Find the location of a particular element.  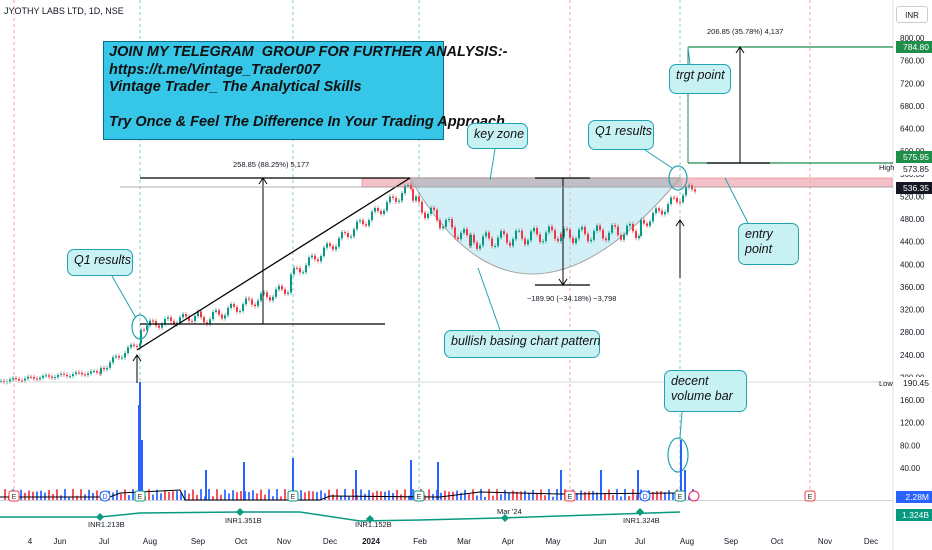

target-arrow is located at coordinates (740, 50).